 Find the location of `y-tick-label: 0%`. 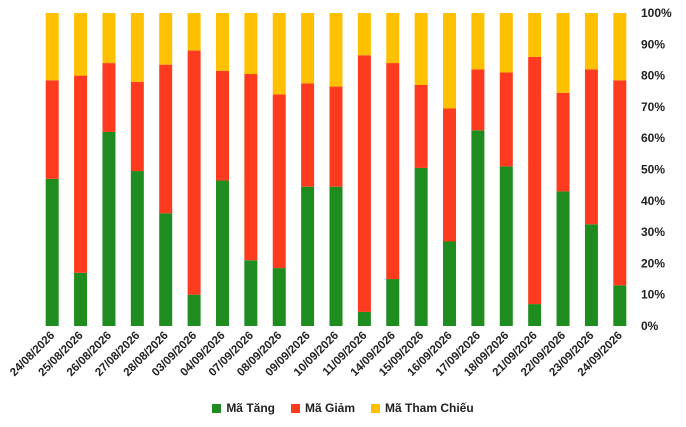

y-tick-label: 0% is located at coordinates (650, 326).